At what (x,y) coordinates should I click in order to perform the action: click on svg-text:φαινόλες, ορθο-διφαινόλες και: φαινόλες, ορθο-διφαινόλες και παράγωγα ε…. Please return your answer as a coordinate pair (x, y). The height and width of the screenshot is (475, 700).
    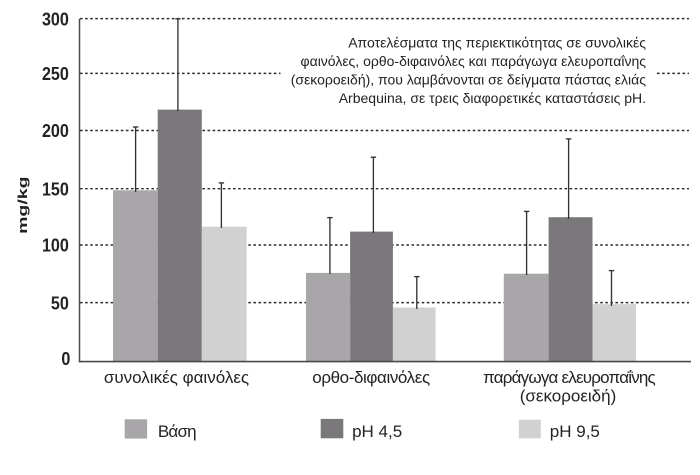
    Looking at the image, I should click on (474, 61).